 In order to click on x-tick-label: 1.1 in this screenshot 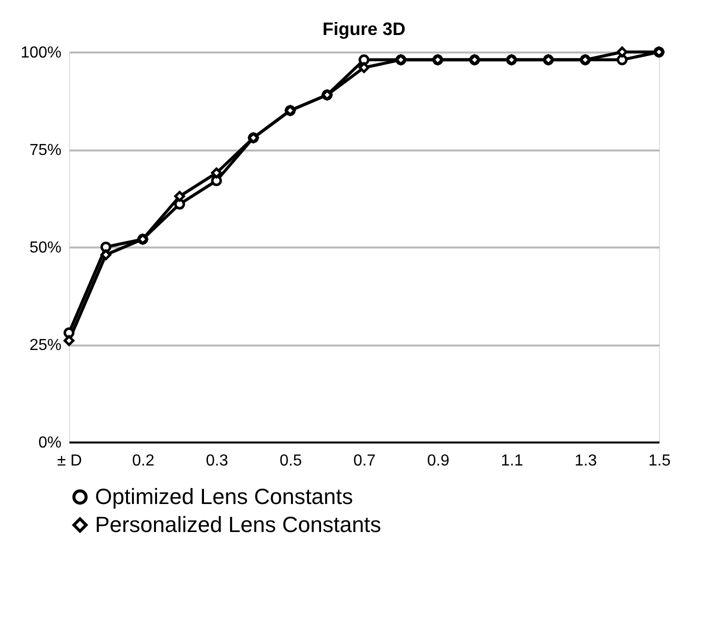, I will do `click(512, 461)`.